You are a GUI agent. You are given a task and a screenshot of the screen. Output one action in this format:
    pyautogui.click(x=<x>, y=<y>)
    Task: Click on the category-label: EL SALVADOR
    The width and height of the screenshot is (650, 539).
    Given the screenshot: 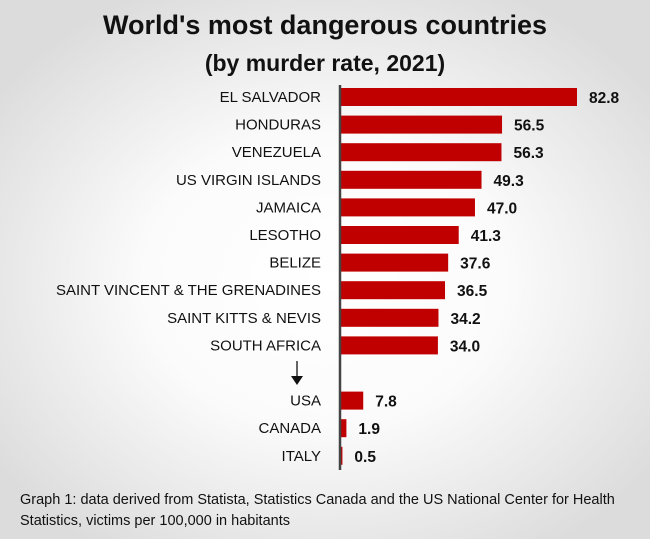 What is the action you would take?
    pyautogui.click(x=271, y=97)
    